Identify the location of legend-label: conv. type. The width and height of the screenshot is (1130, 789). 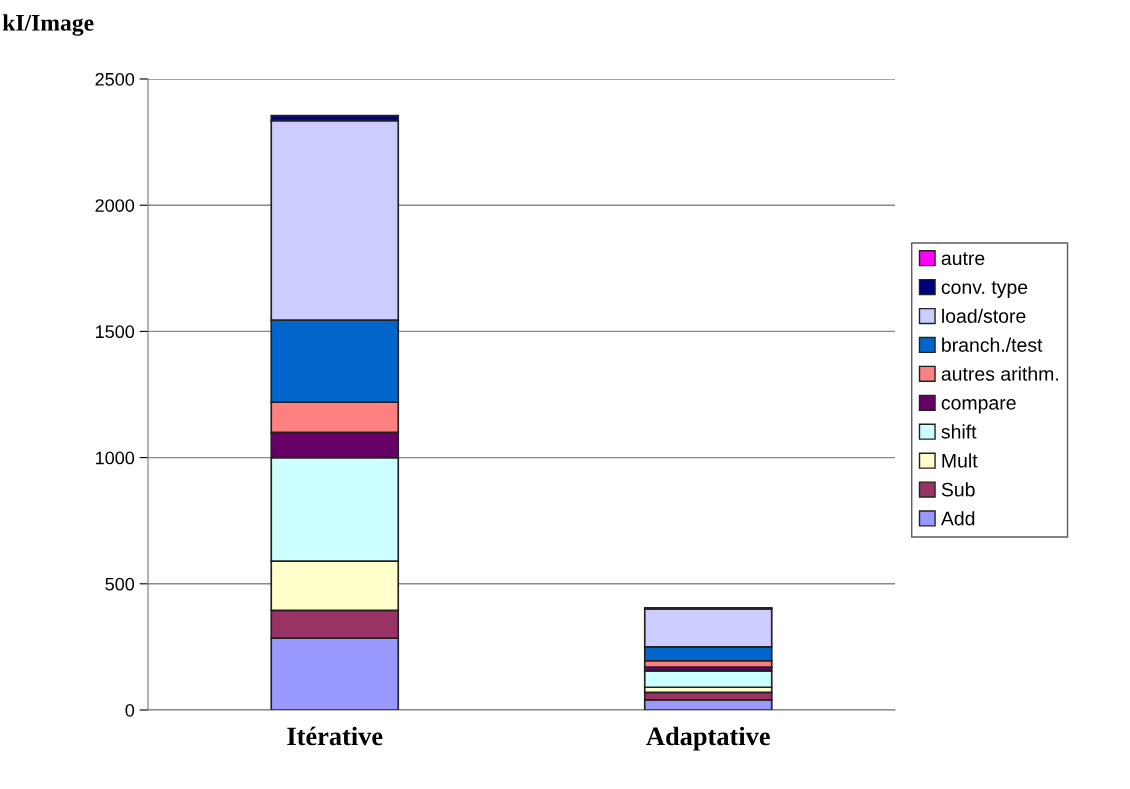
(984, 289).